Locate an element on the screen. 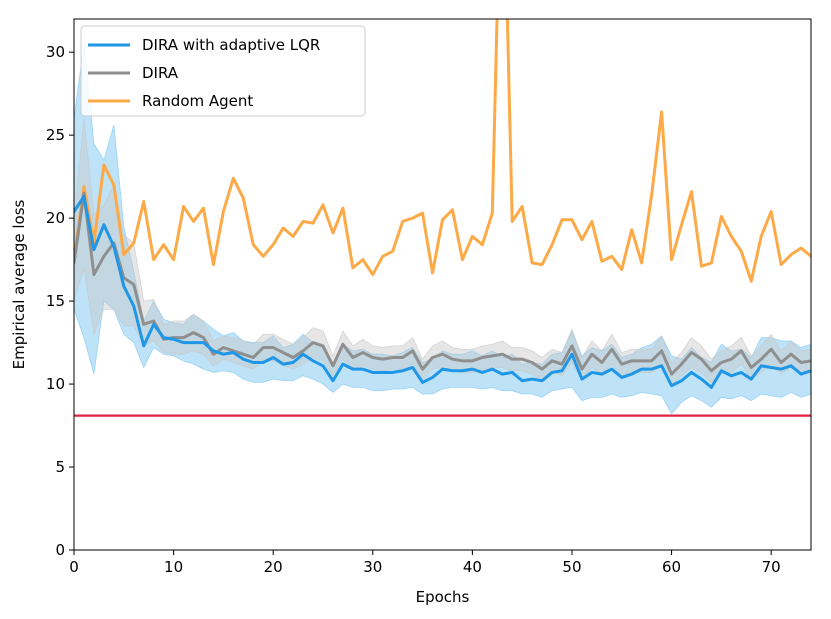  y-tick-label: 30 is located at coordinates (55, 52).